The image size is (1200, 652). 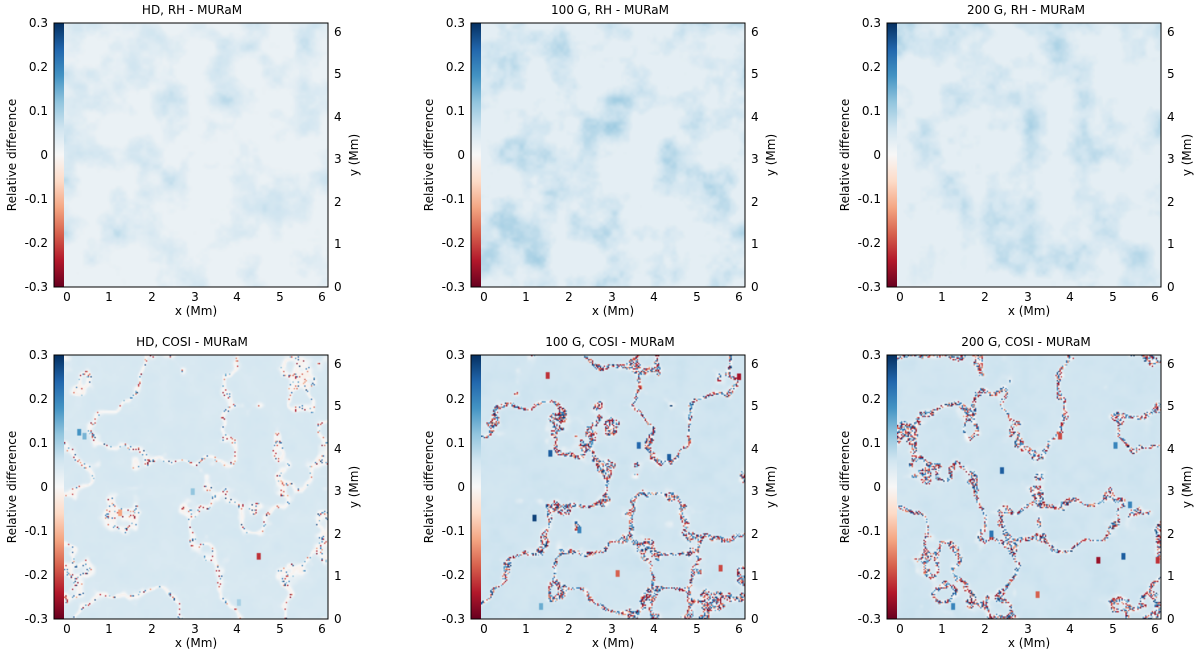 What do you see at coordinates (1026, 342) in the screenshot?
I see `panel-title: 200 G, COSI - MURaM` at bounding box center [1026, 342].